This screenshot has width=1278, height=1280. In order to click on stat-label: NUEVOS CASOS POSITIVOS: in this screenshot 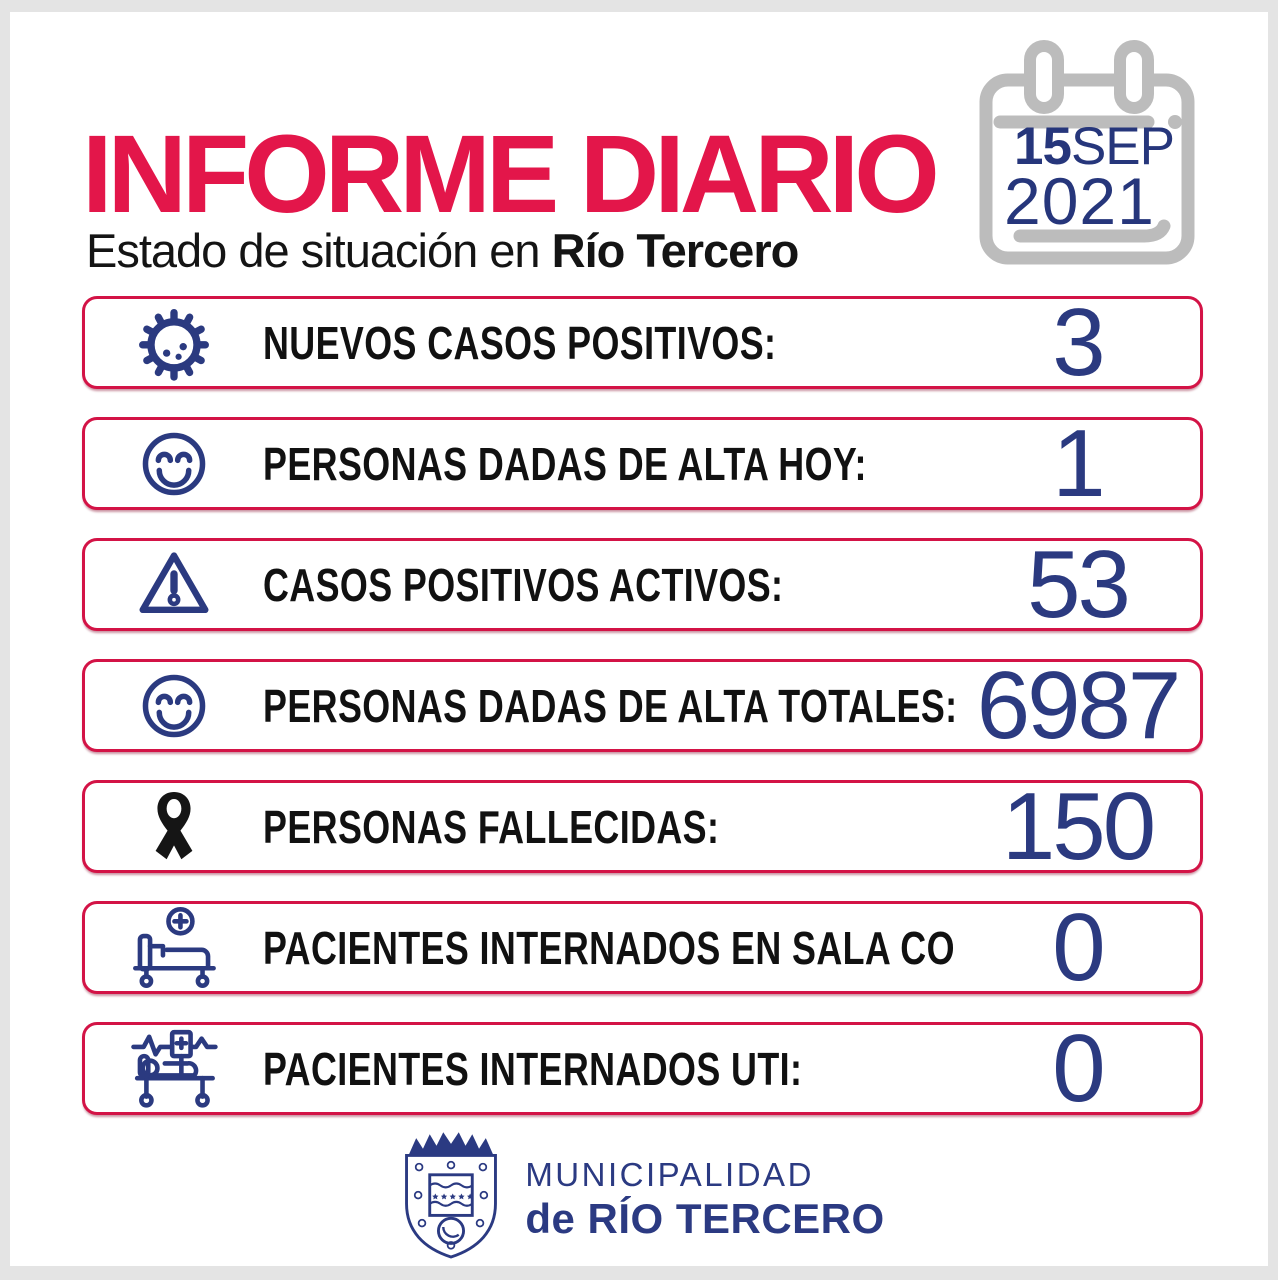, I will do `click(520, 342)`.